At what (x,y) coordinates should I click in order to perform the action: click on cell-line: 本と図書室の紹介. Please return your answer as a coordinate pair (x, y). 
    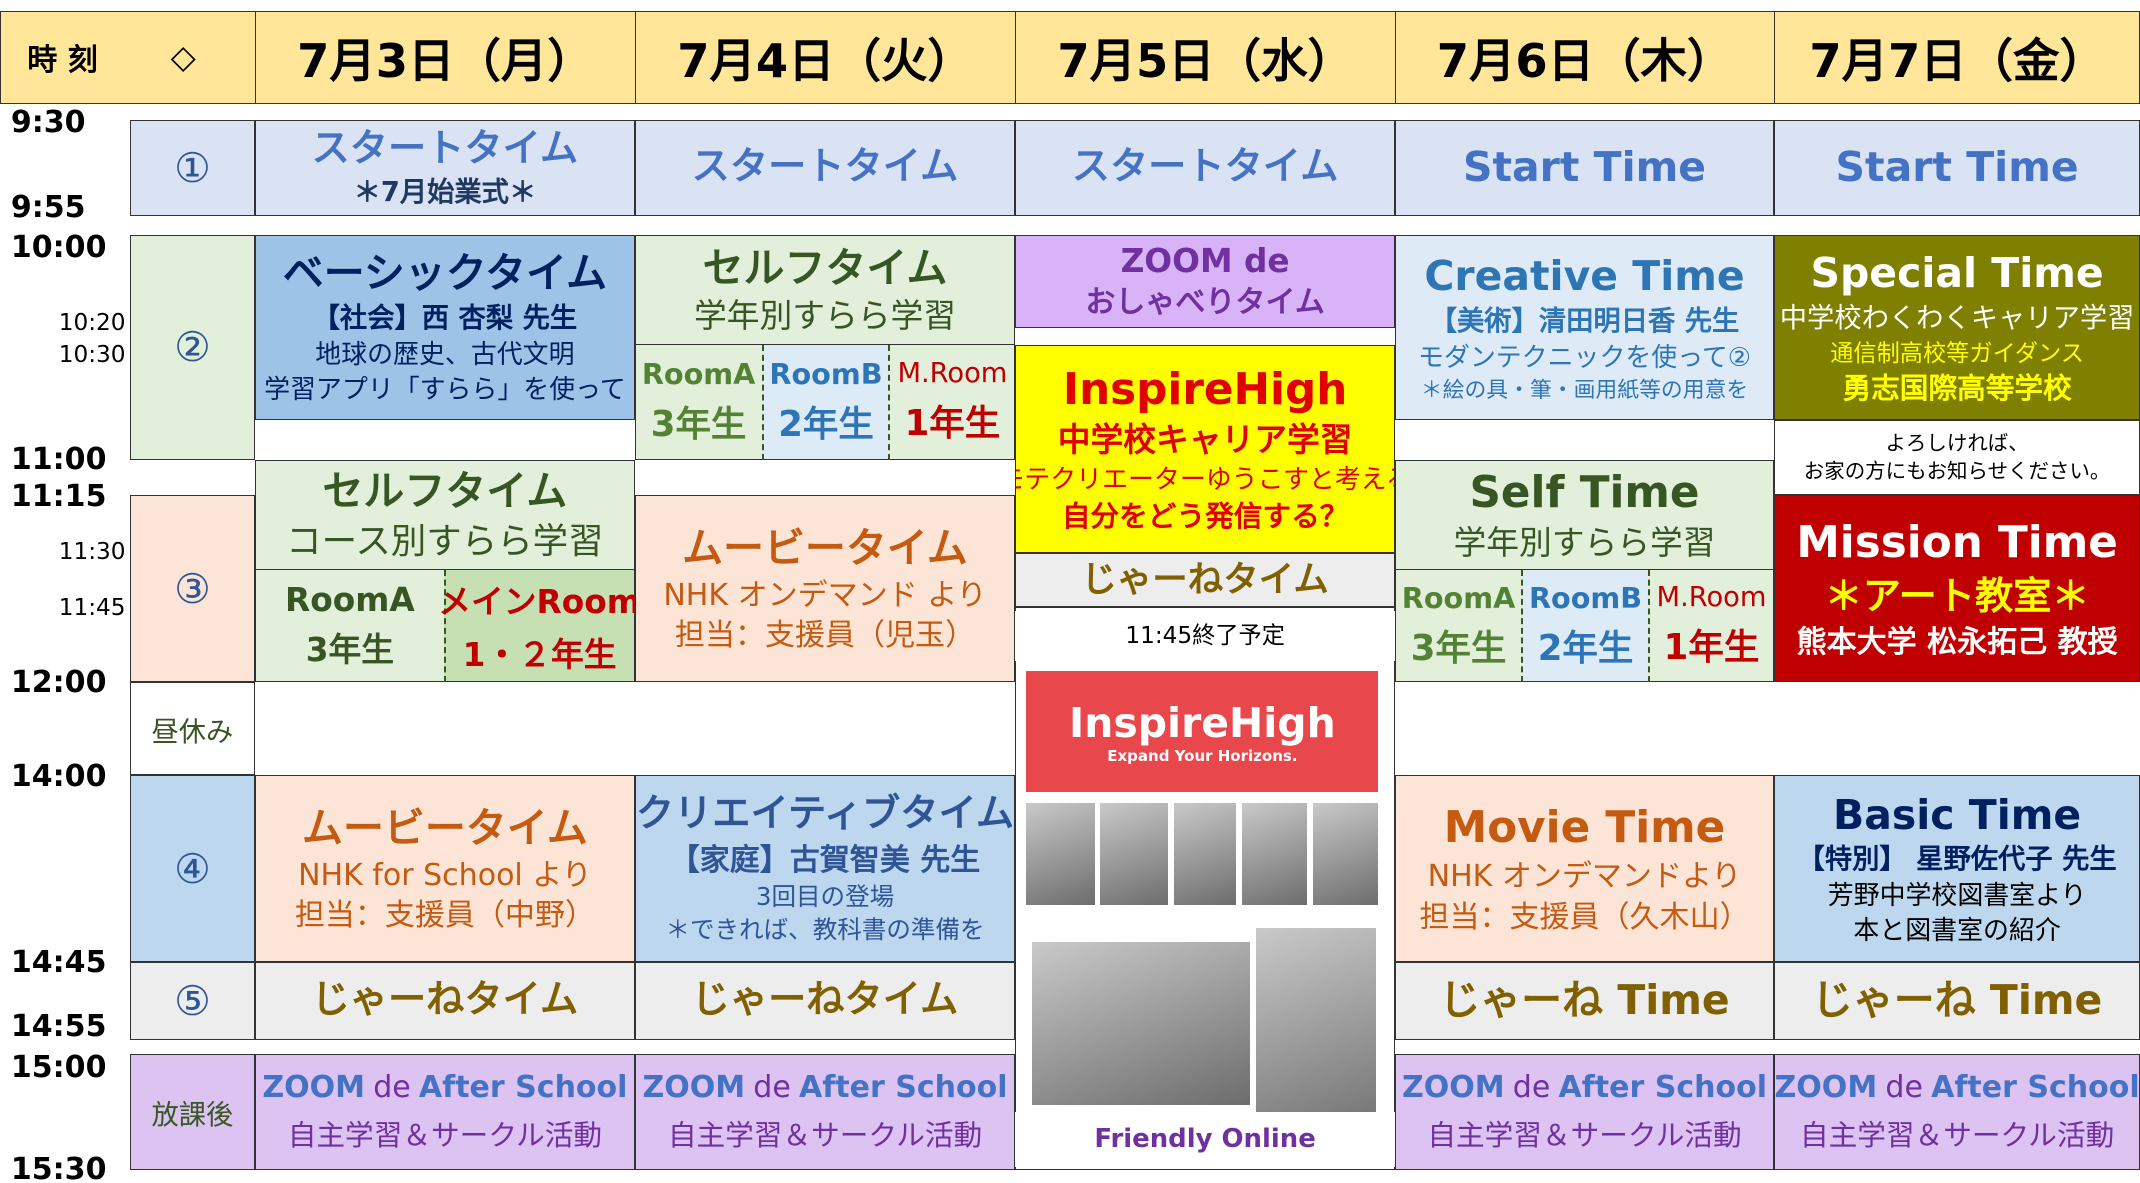
    Looking at the image, I should click on (1957, 931).